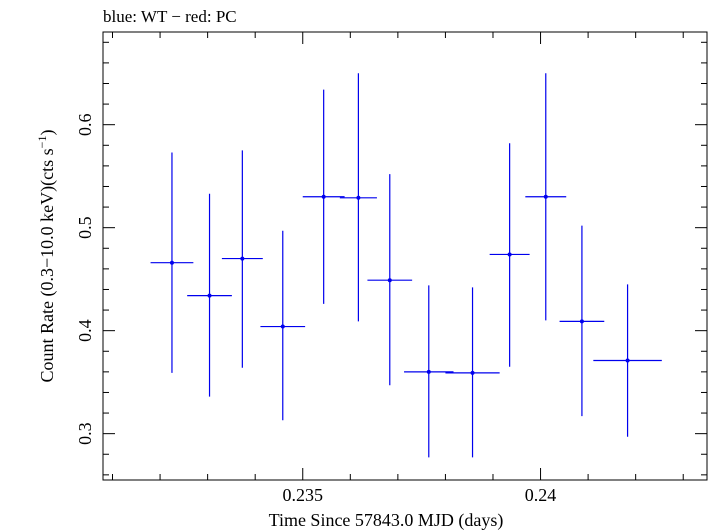  I want to click on x-axis-title: Time Since 57843.0 MJD (days), so click(386, 520).